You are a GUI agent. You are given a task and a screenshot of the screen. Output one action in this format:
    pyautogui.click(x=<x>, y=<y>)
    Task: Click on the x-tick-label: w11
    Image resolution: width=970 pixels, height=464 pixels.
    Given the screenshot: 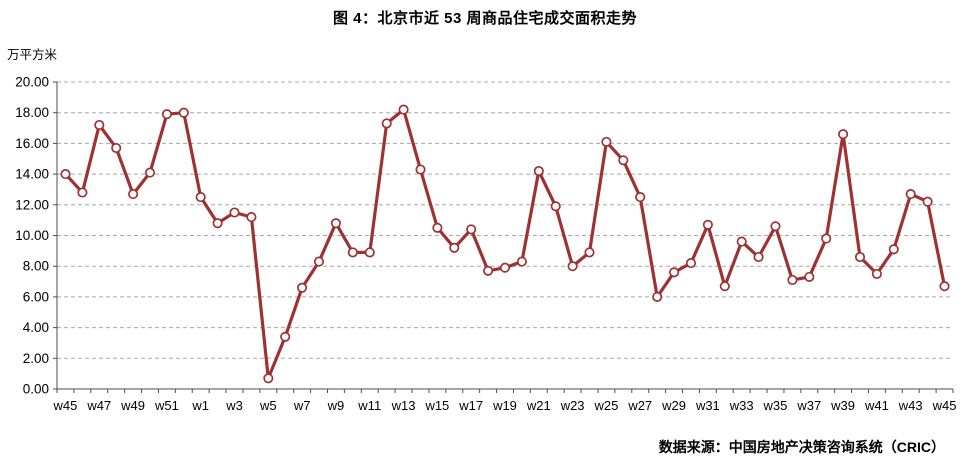 What is the action you would take?
    pyautogui.click(x=369, y=405)
    